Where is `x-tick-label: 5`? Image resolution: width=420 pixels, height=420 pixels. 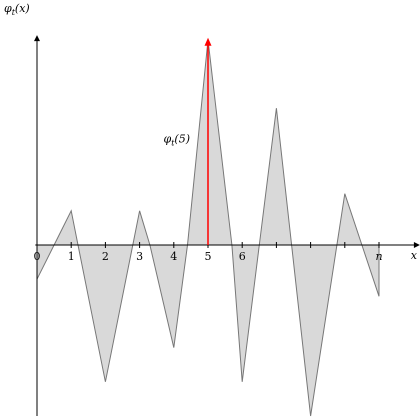
x-tick-label: 5 is located at coordinates (208, 256).